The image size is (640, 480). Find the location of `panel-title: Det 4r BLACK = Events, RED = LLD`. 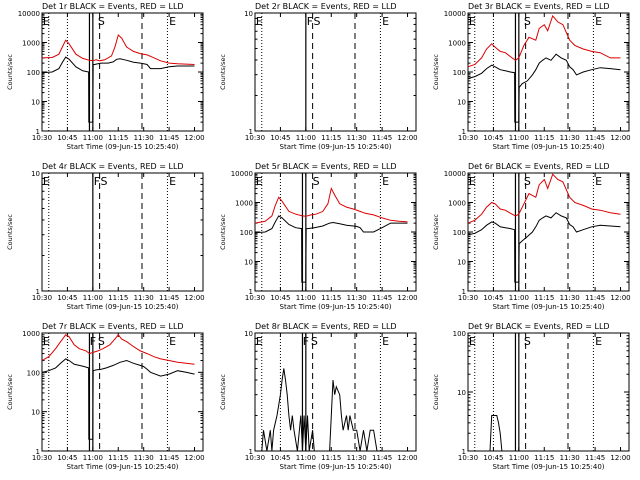

panel-title: Det 4r BLACK = Events, RED = LLD is located at coordinates (113, 166).